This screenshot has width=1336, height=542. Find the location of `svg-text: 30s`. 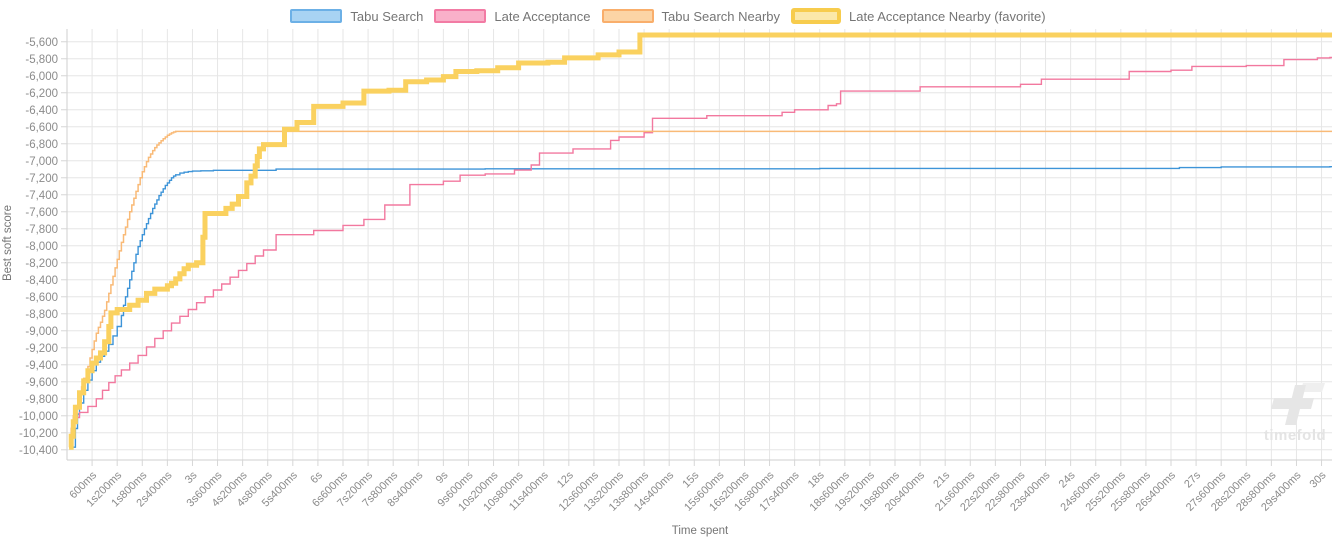

svg-text: 30s is located at coordinates (1318, 479).